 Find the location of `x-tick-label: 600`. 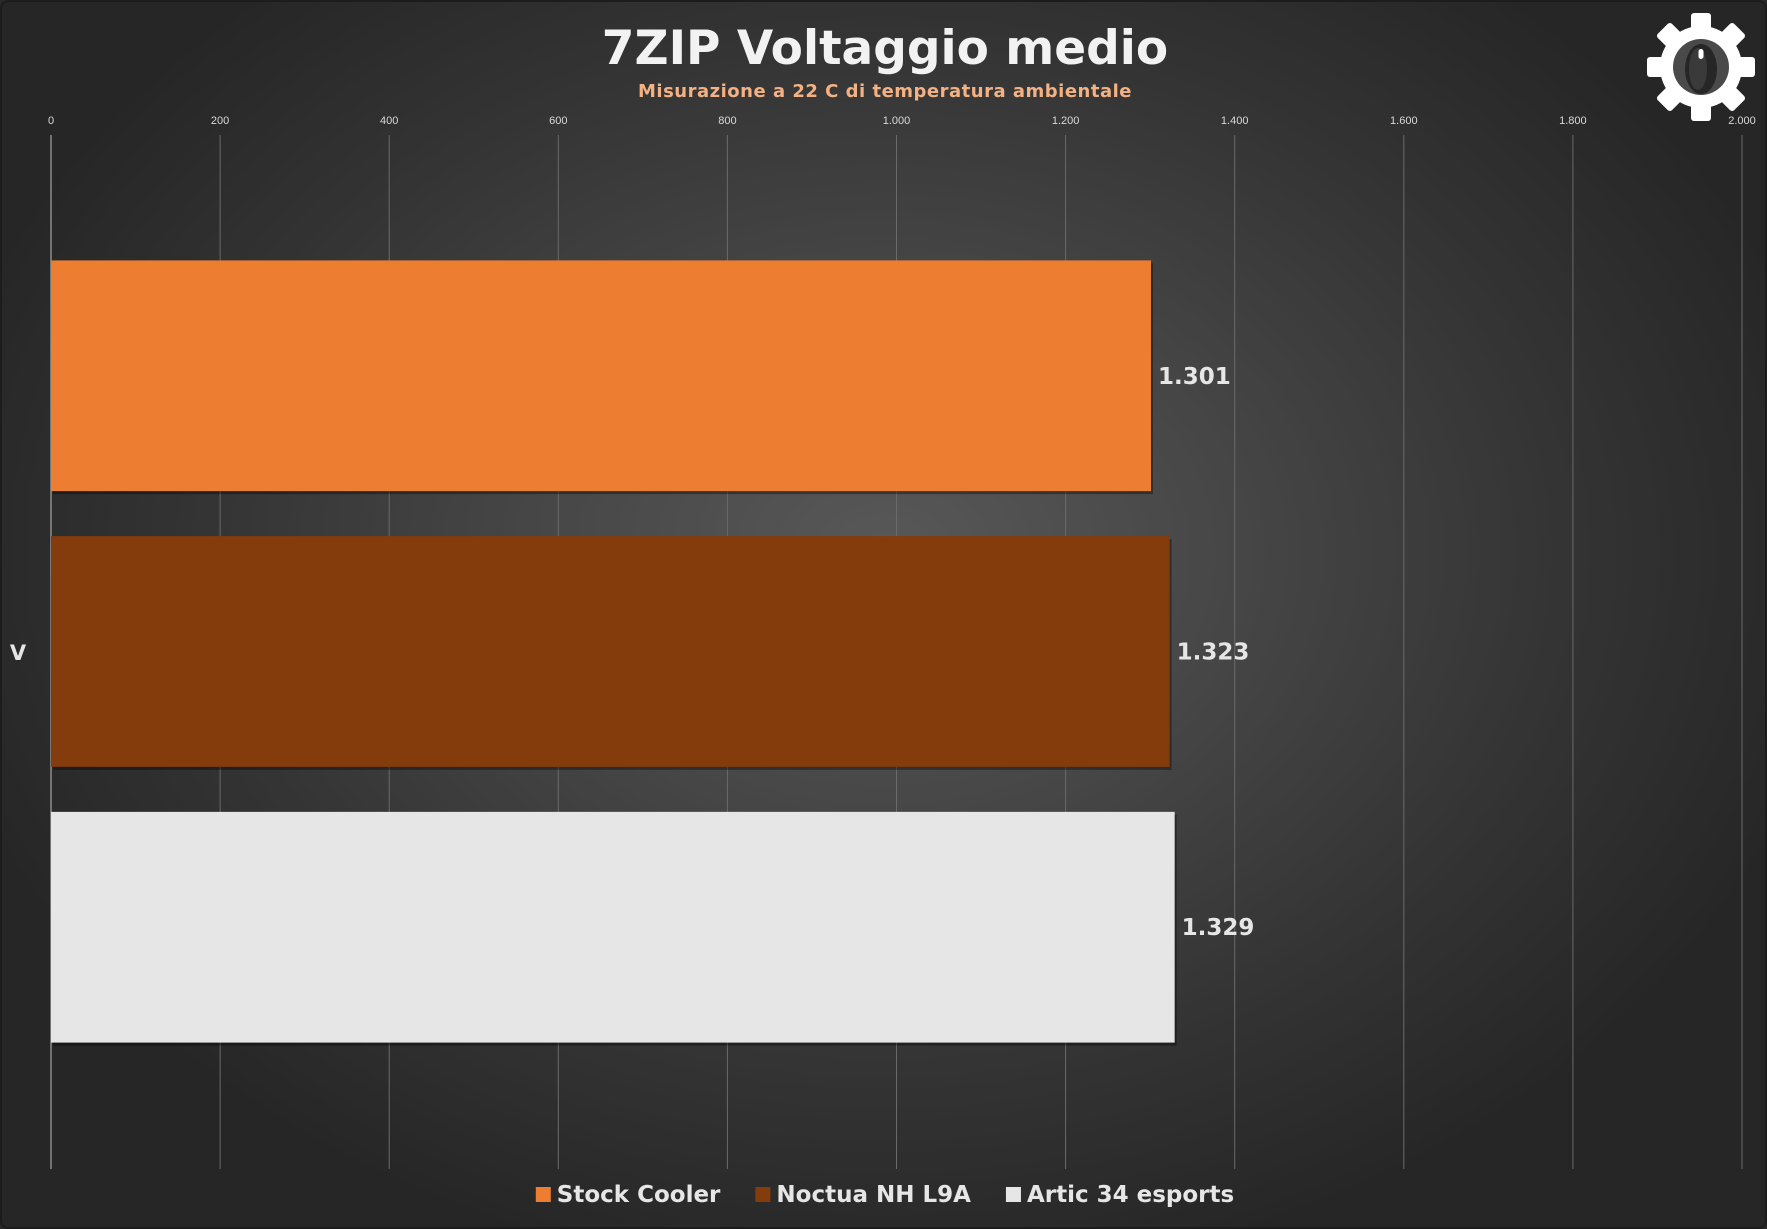

x-tick-label: 600 is located at coordinates (558, 121).